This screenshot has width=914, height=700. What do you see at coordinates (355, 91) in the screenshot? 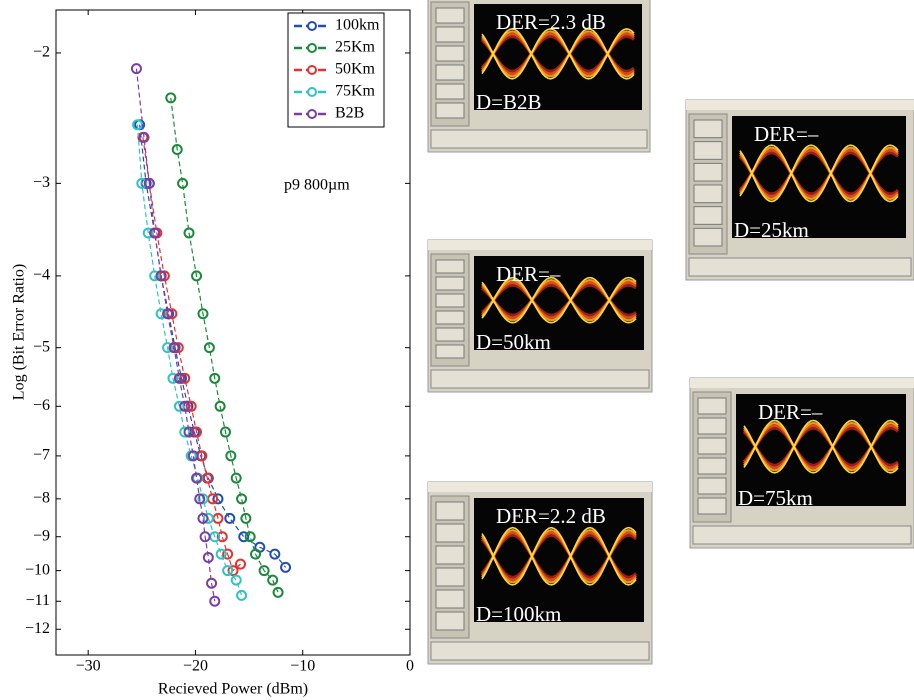
I see `legend-label: 75Km` at bounding box center [355, 91].